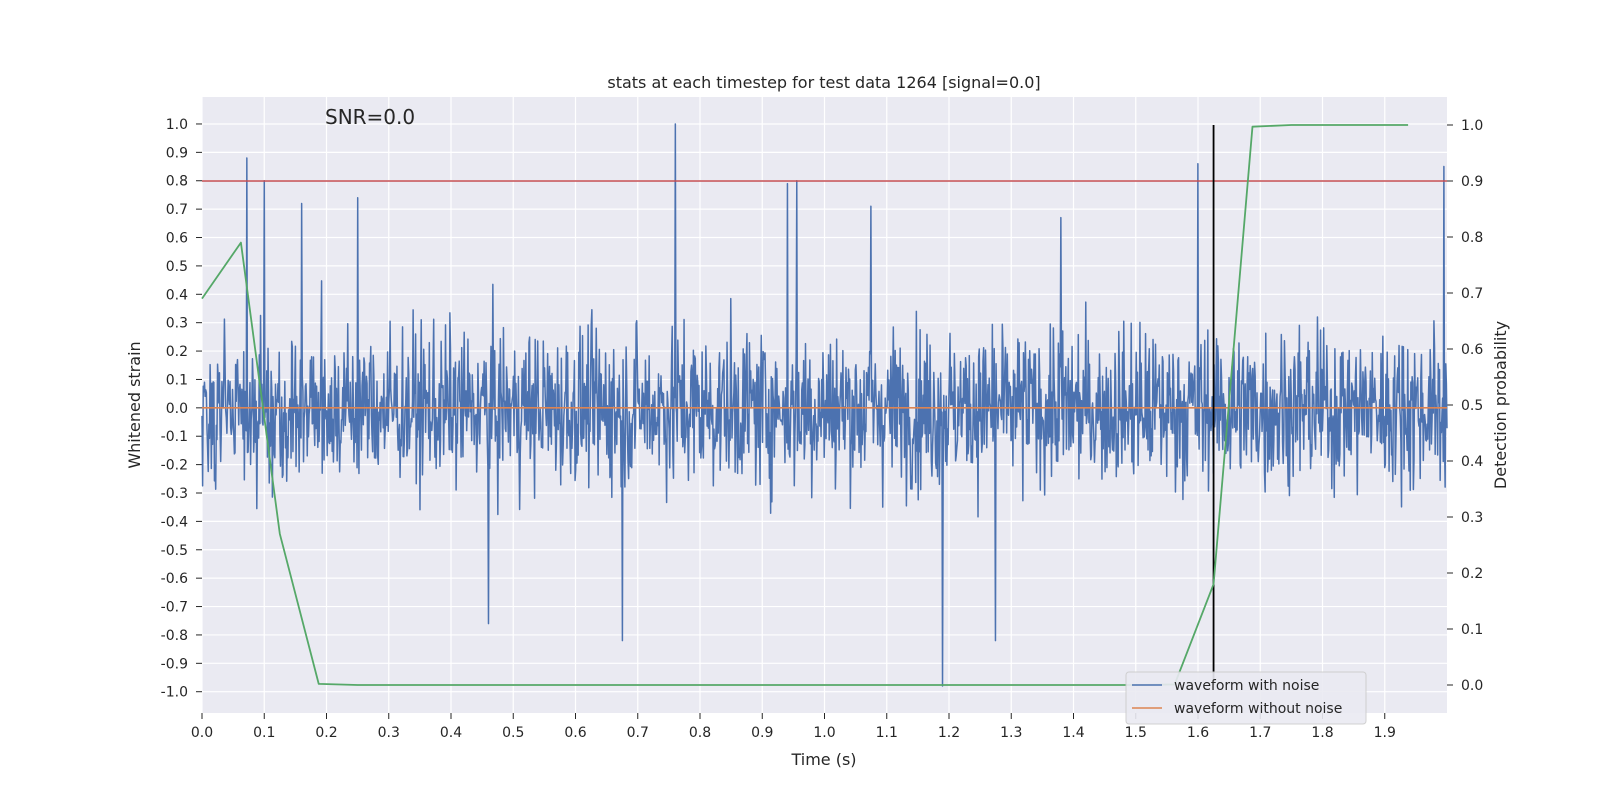 The height and width of the screenshot is (800, 1600). Describe the element at coordinates (1136, 733) in the screenshot. I see `x-tick-label: 1.5` at that location.